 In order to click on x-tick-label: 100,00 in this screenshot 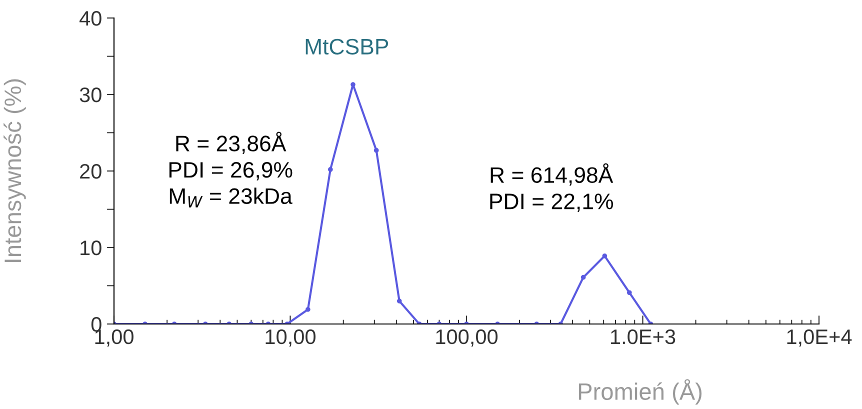, I will do `click(467, 338)`.